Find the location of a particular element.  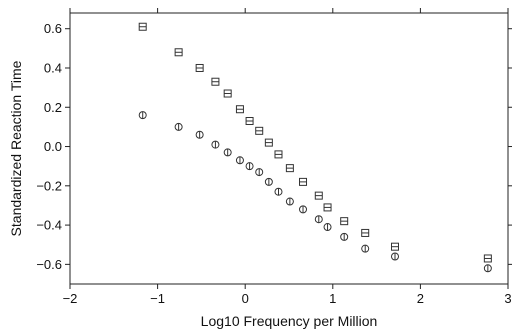

x-tick-label: 0 is located at coordinates (245, 298).